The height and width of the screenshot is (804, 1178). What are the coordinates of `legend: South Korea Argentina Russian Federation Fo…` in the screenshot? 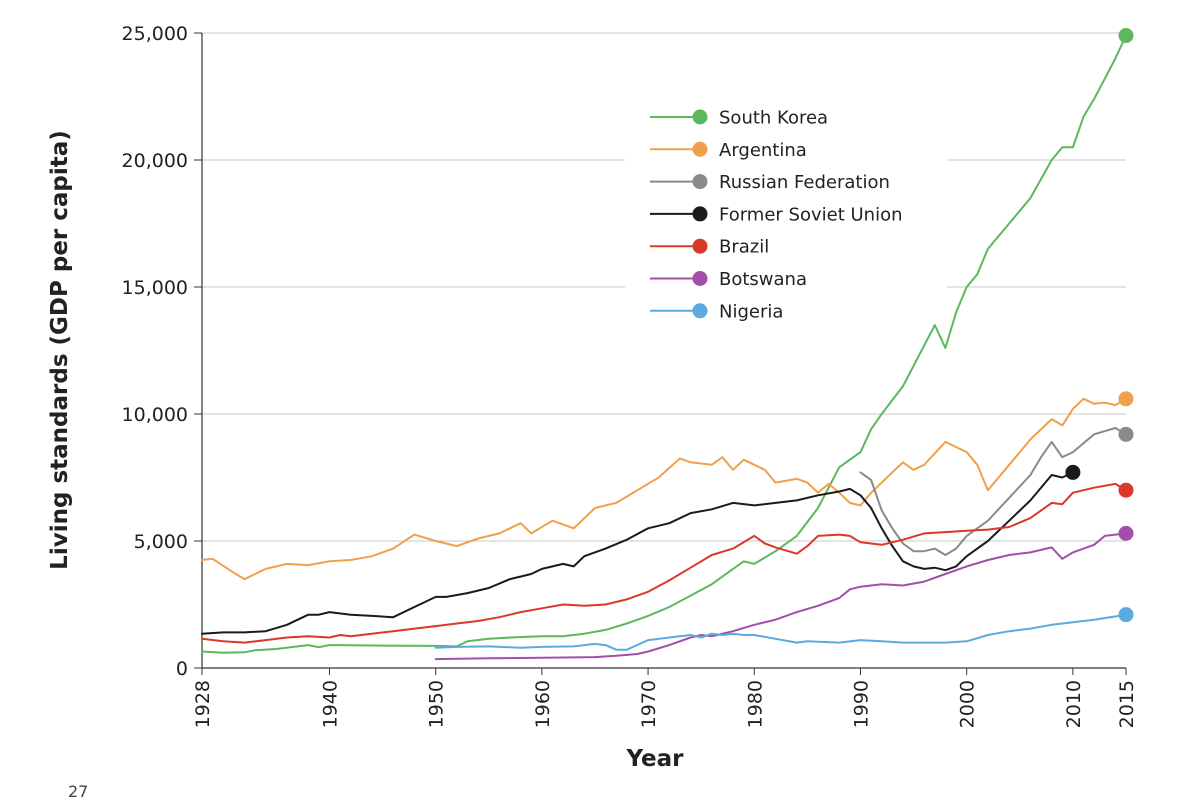 It's located at (776, 215).